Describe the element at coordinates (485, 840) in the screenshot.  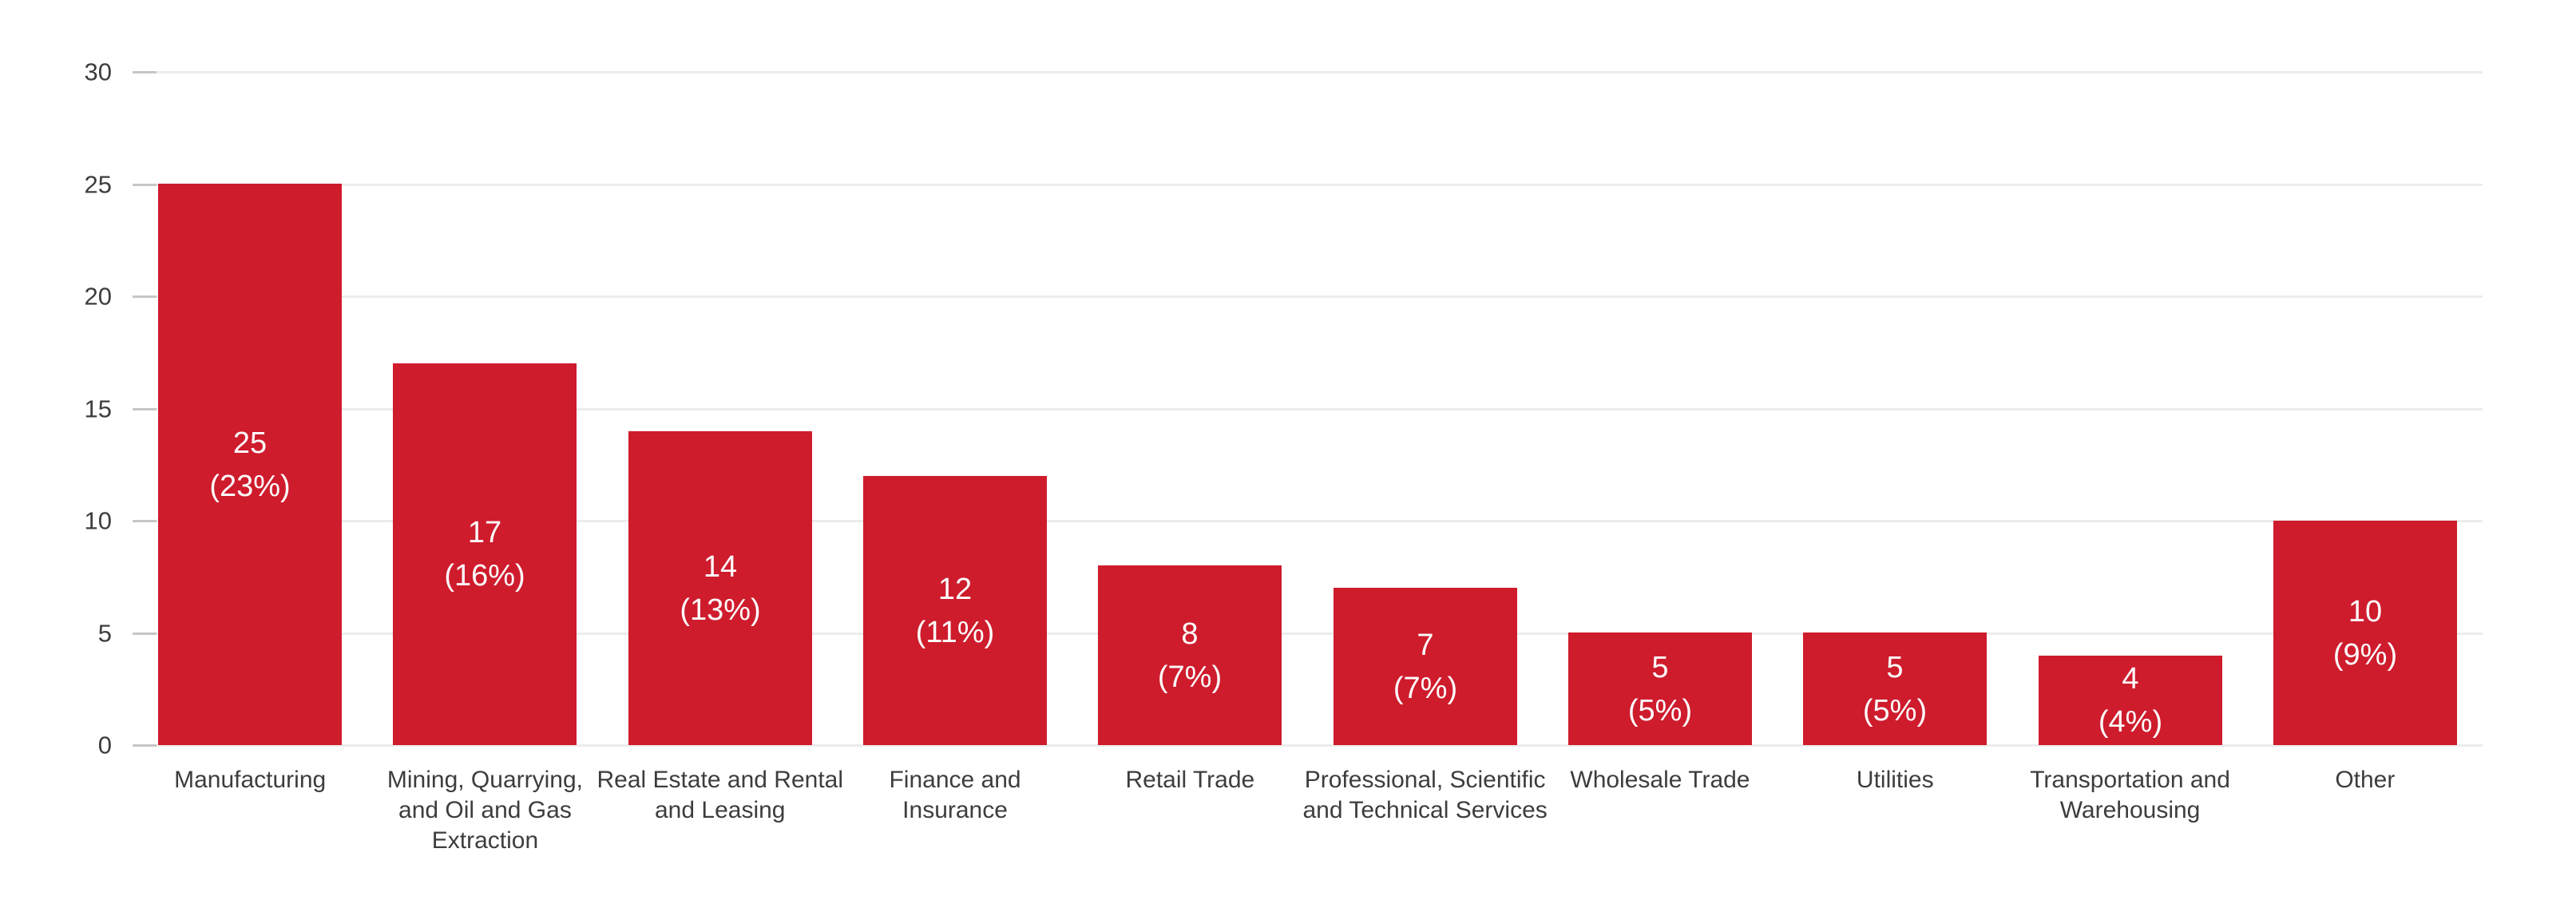
I see `x-axis-label-line: Extraction` at that location.